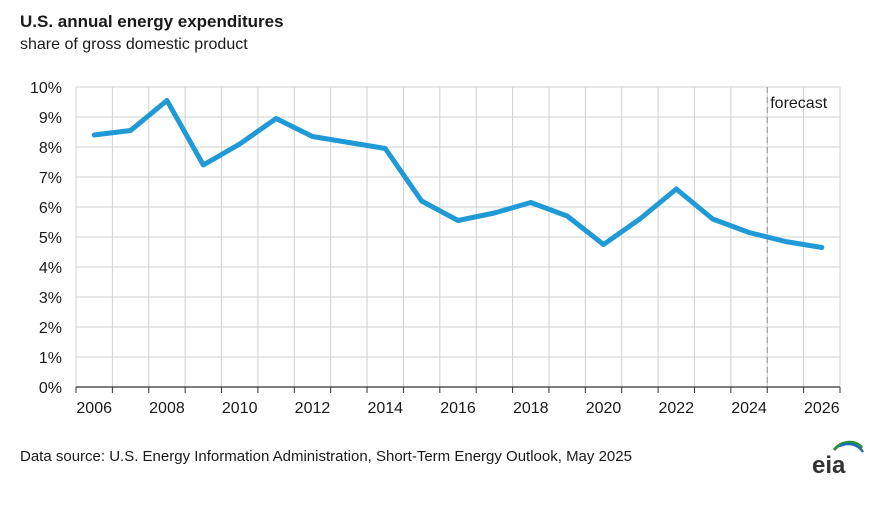 The width and height of the screenshot is (882, 506). What do you see at coordinates (50, 328) in the screenshot?
I see `y-tick-label: 2%` at bounding box center [50, 328].